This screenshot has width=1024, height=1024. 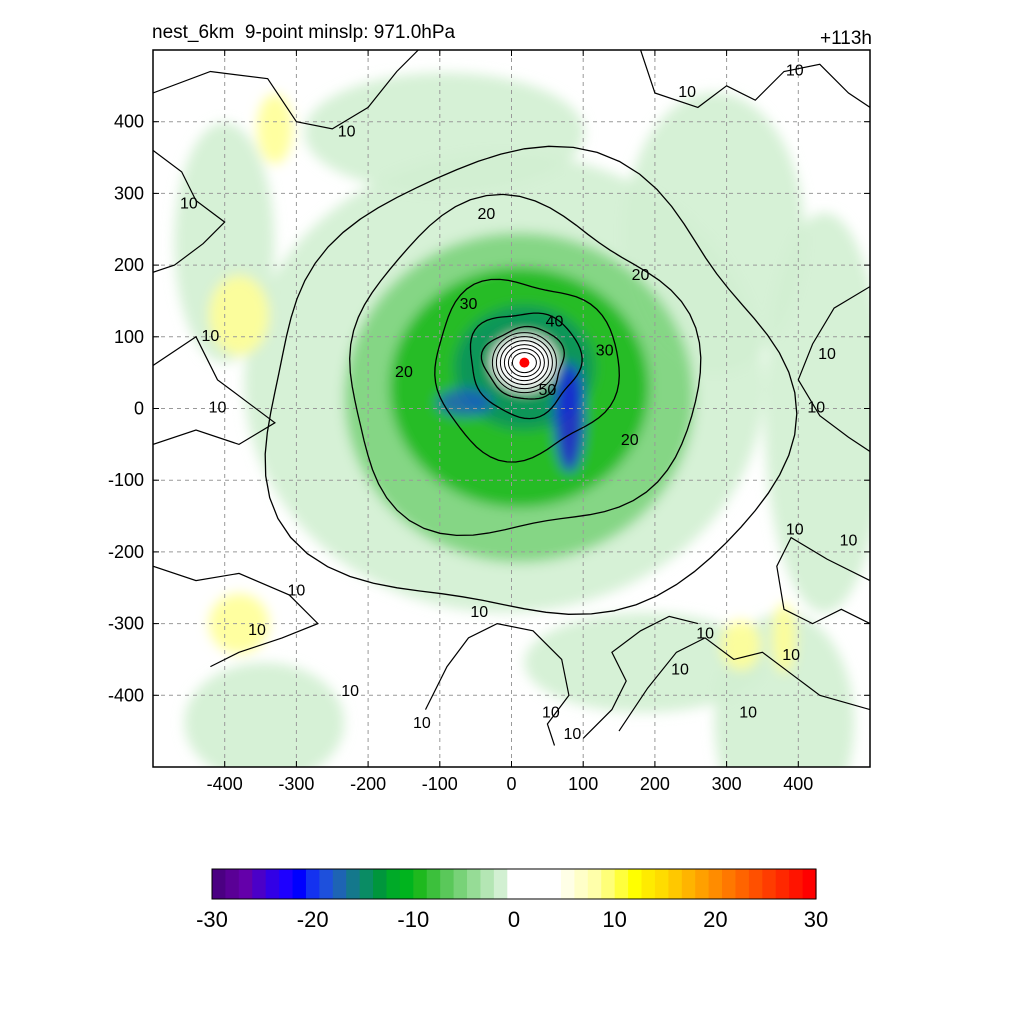 What do you see at coordinates (368, 784) in the screenshot?
I see `x-tick-label: -200` at bounding box center [368, 784].